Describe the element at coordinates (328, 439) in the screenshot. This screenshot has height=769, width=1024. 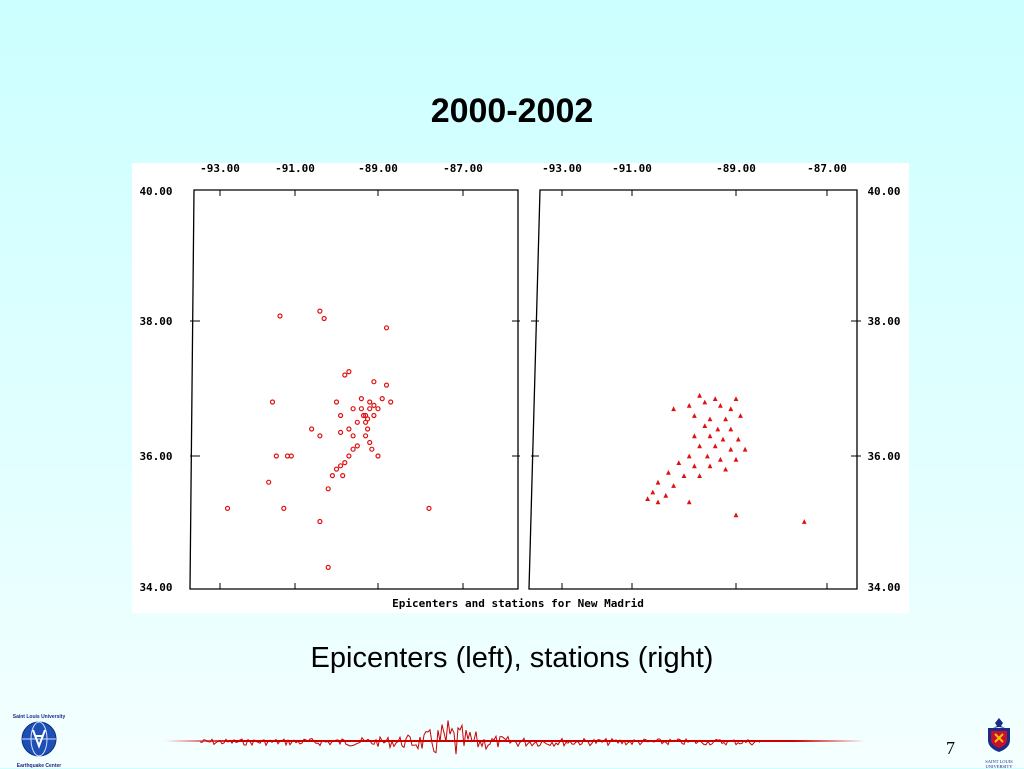
I see `epicenter-markers` at that location.